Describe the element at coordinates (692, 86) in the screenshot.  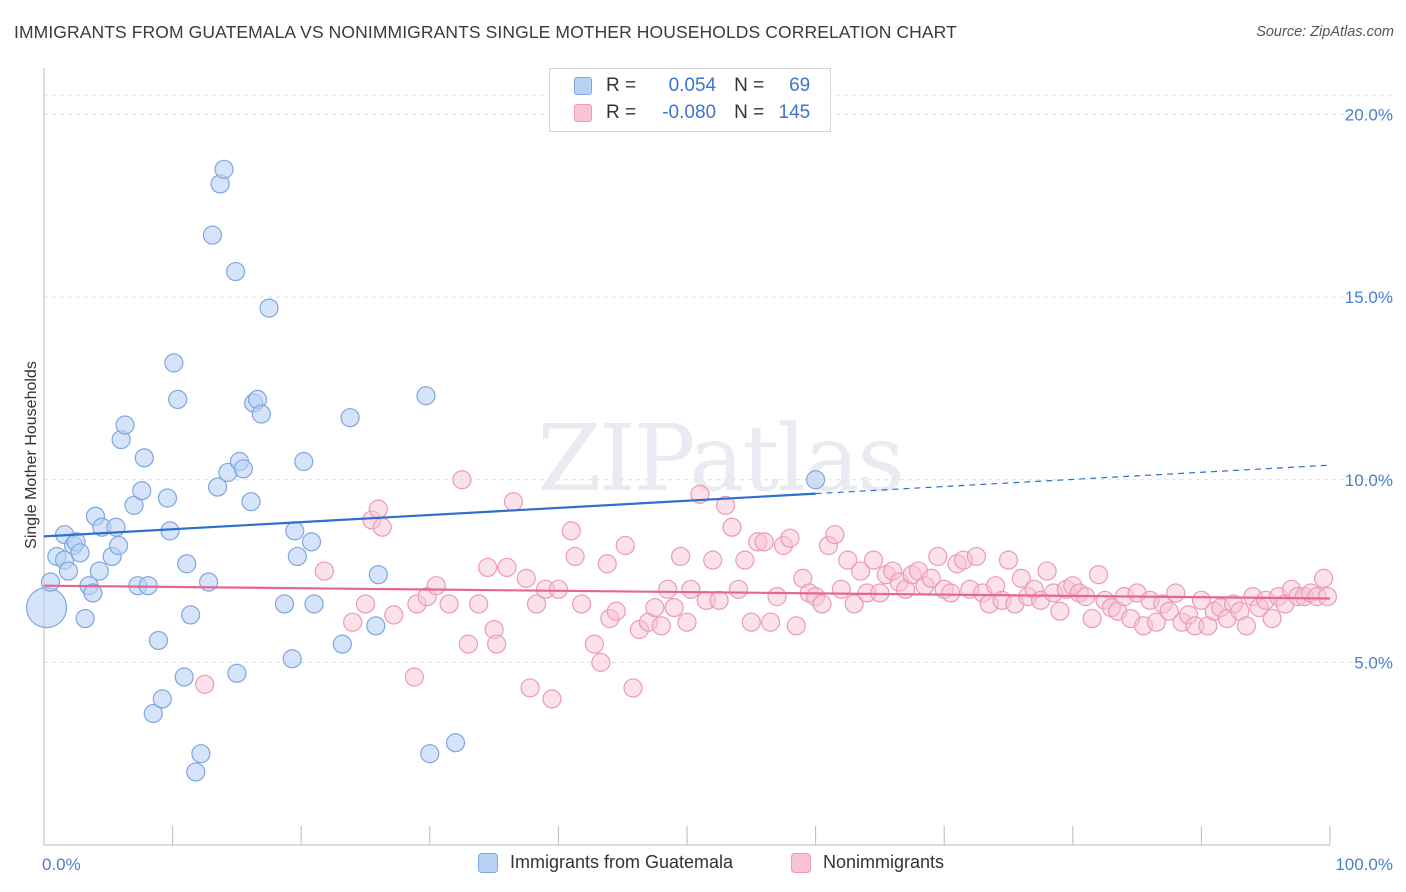
I see `legend-row-guatemala: R = 0.054 N = 69` at that location.